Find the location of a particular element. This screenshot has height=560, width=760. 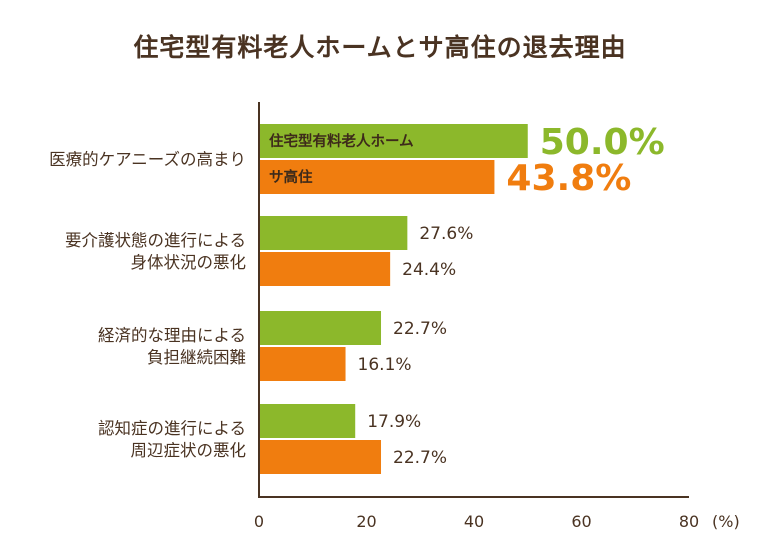

category-label-2-0: 経済的な理由による is located at coordinates (172, 335).